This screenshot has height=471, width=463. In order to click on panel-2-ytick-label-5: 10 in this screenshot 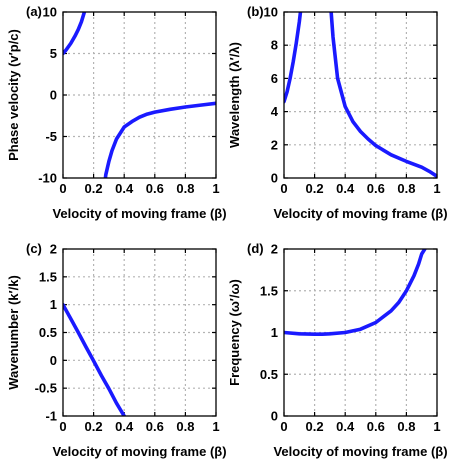, I will do `click(271, 12)`.